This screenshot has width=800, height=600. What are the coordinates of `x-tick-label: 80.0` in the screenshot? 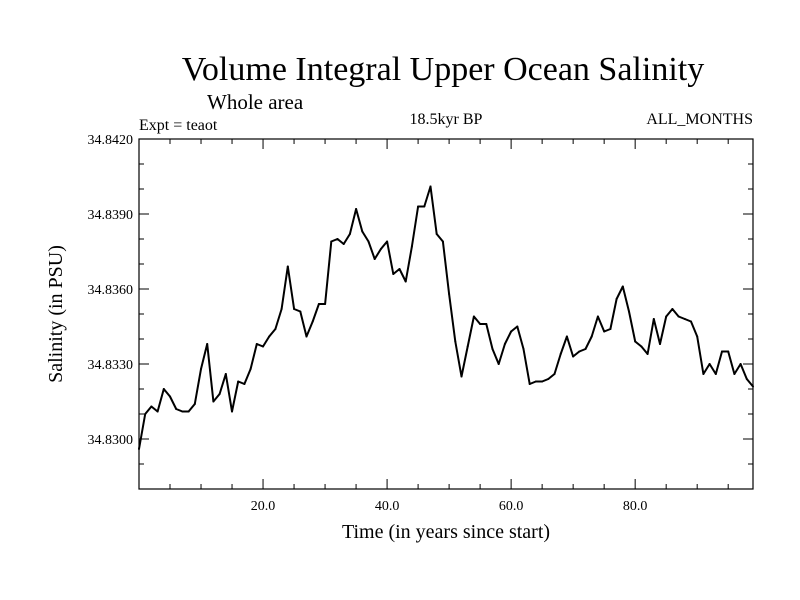 It's located at (635, 506).